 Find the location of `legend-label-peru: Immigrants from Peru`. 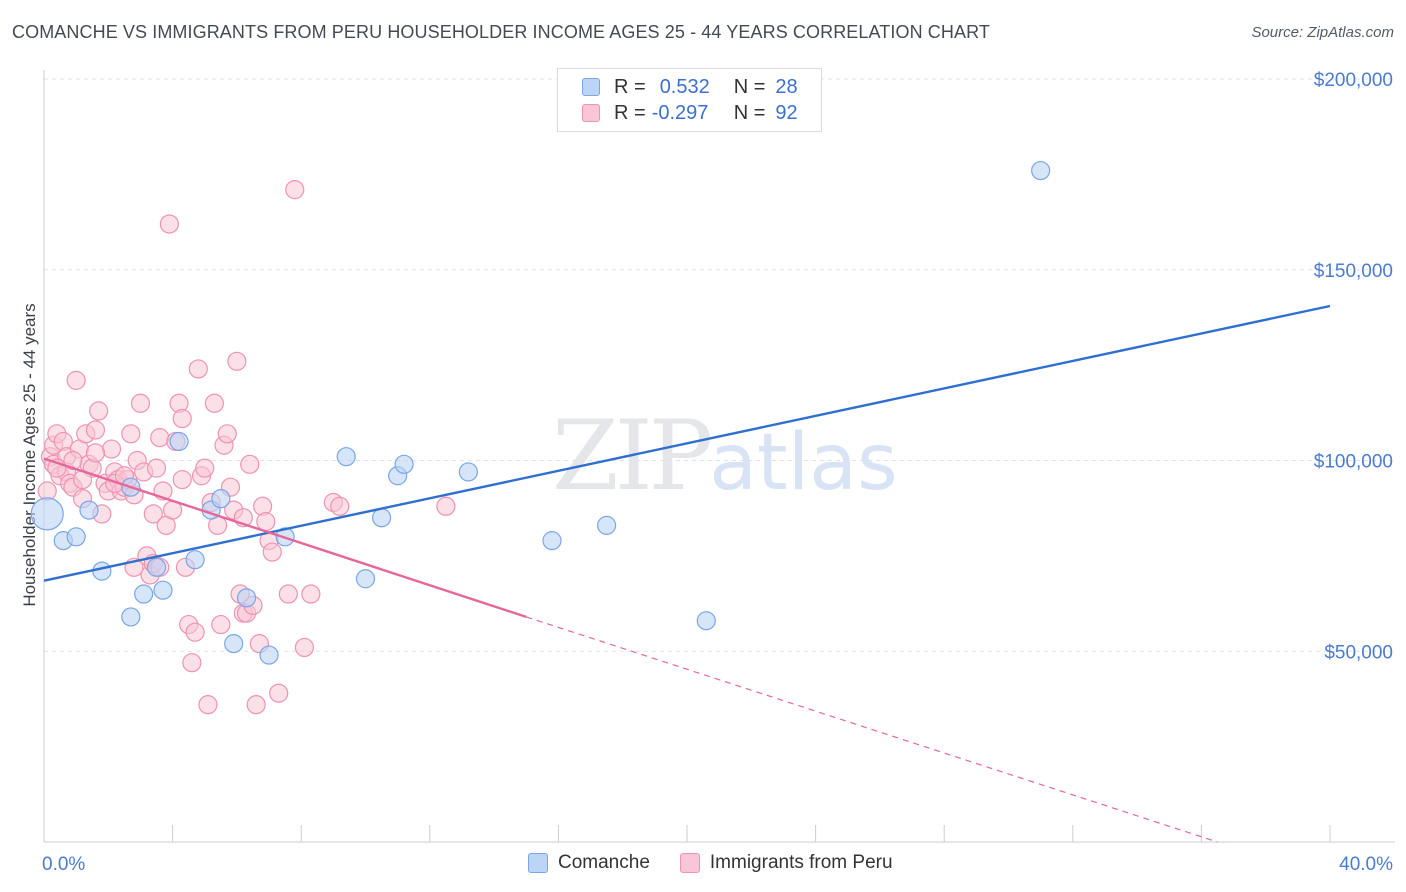

legend-label-peru: Immigrants from Peru is located at coordinates (801, 862).